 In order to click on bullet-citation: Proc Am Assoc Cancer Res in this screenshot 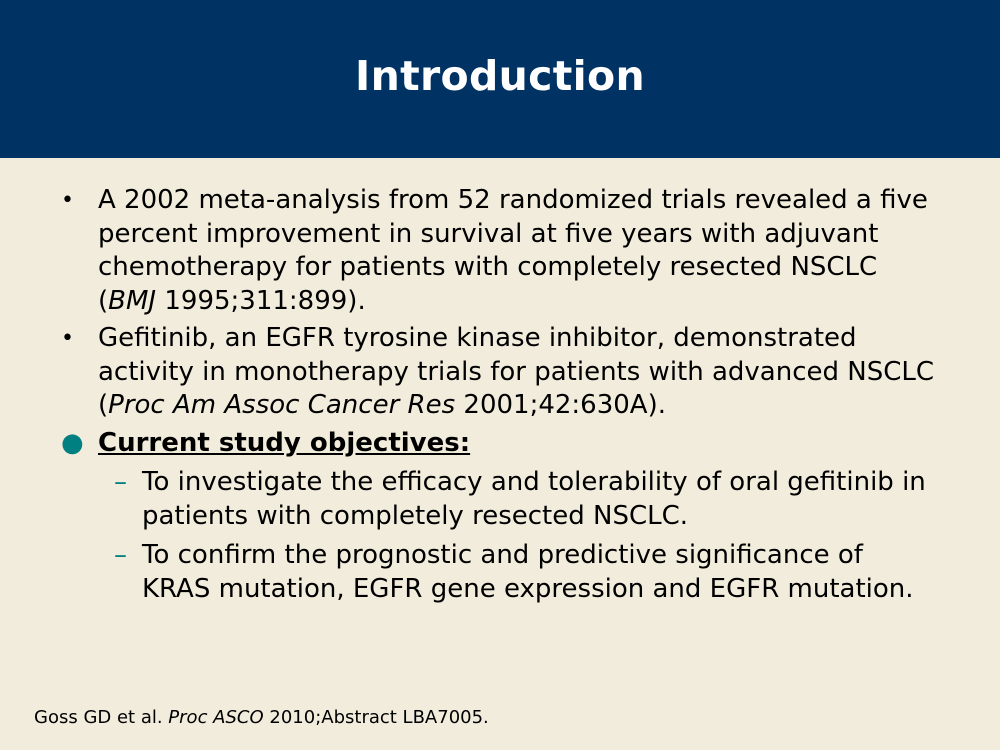, I will do `click(282, 405)`.